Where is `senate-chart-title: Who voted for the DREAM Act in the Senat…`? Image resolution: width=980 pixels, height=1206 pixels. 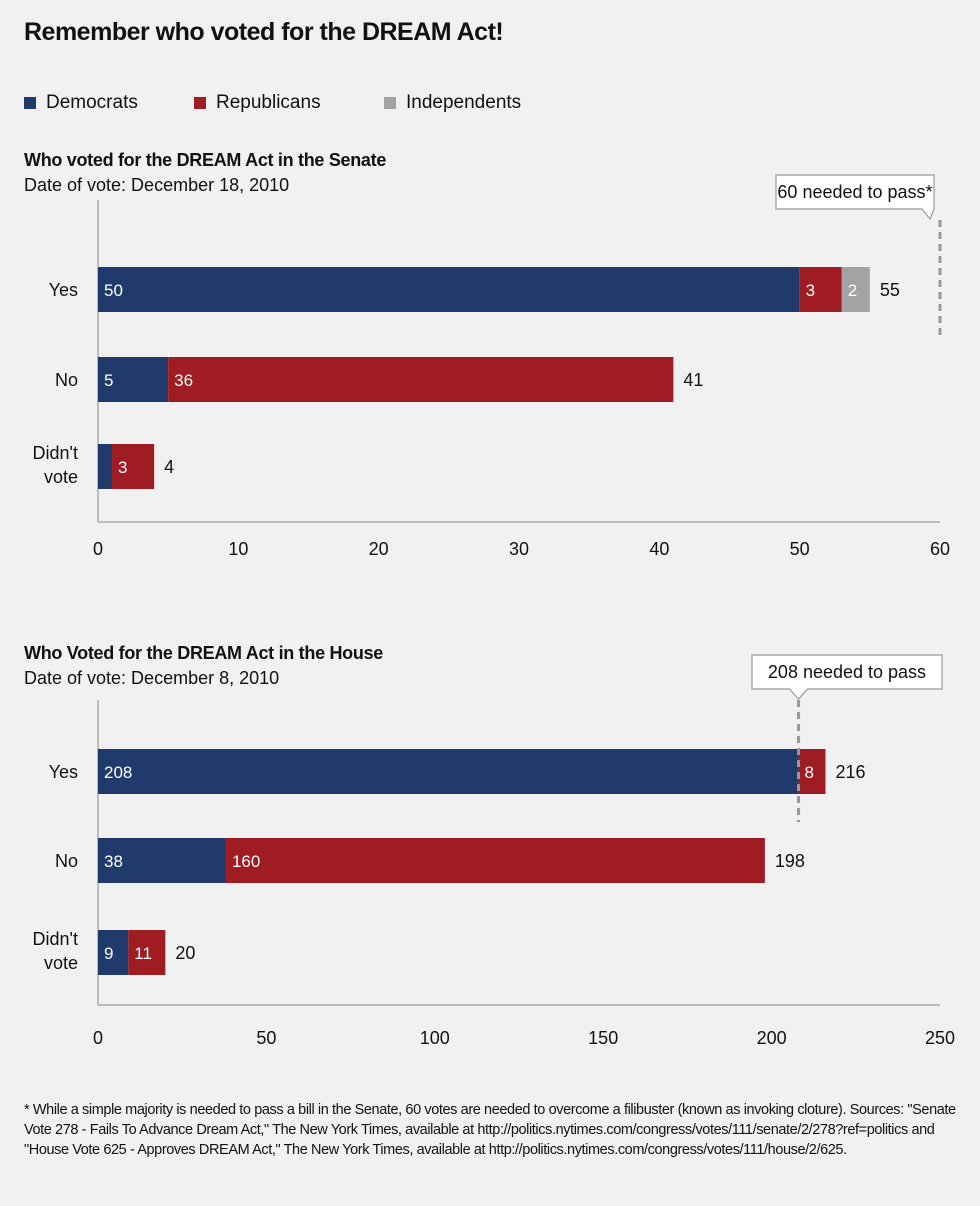 senate-chart-title: Who voted for the DREAM Act in the Senat… is located at coordinates (205, 160).